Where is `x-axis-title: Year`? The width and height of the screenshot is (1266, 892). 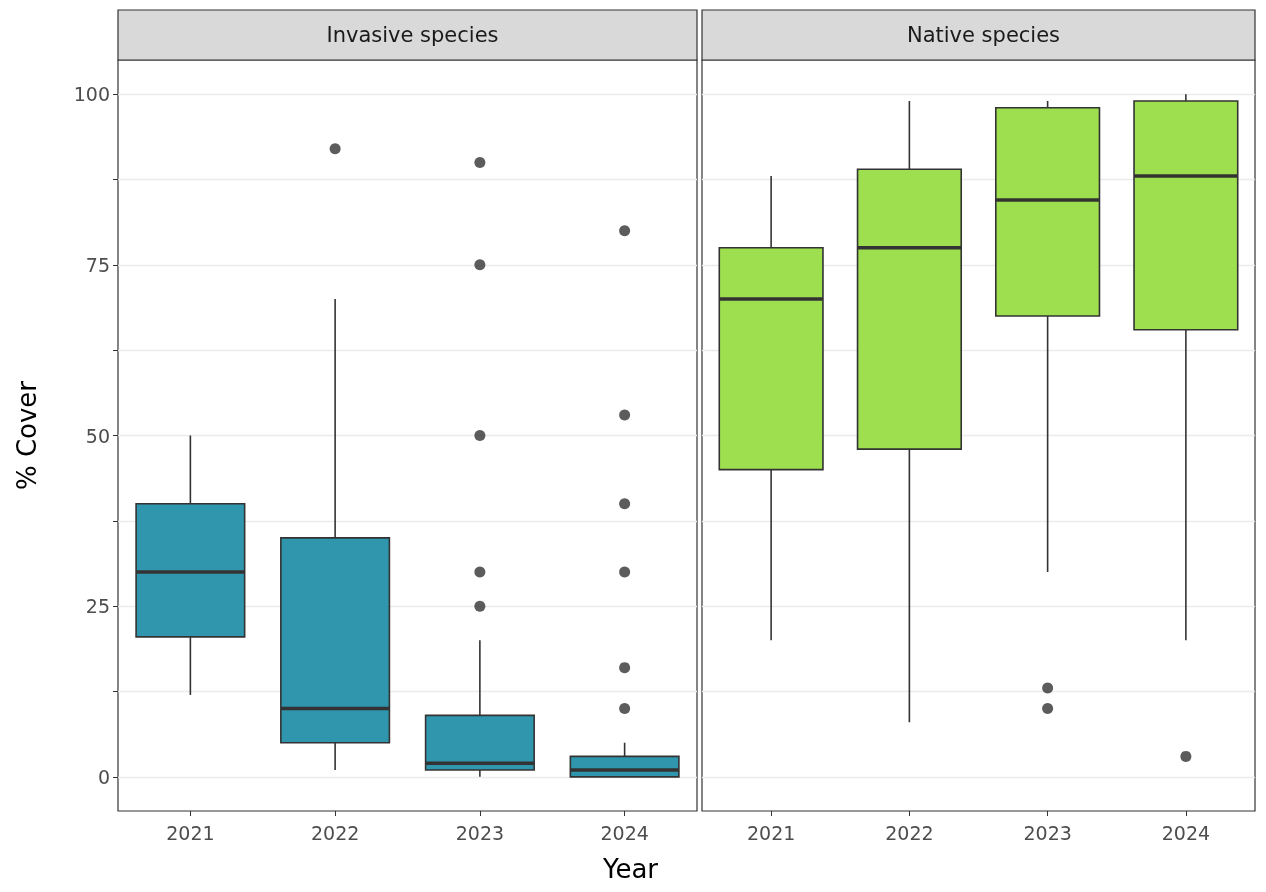
x-axis-title: Year is located at coordinates (630, 869).